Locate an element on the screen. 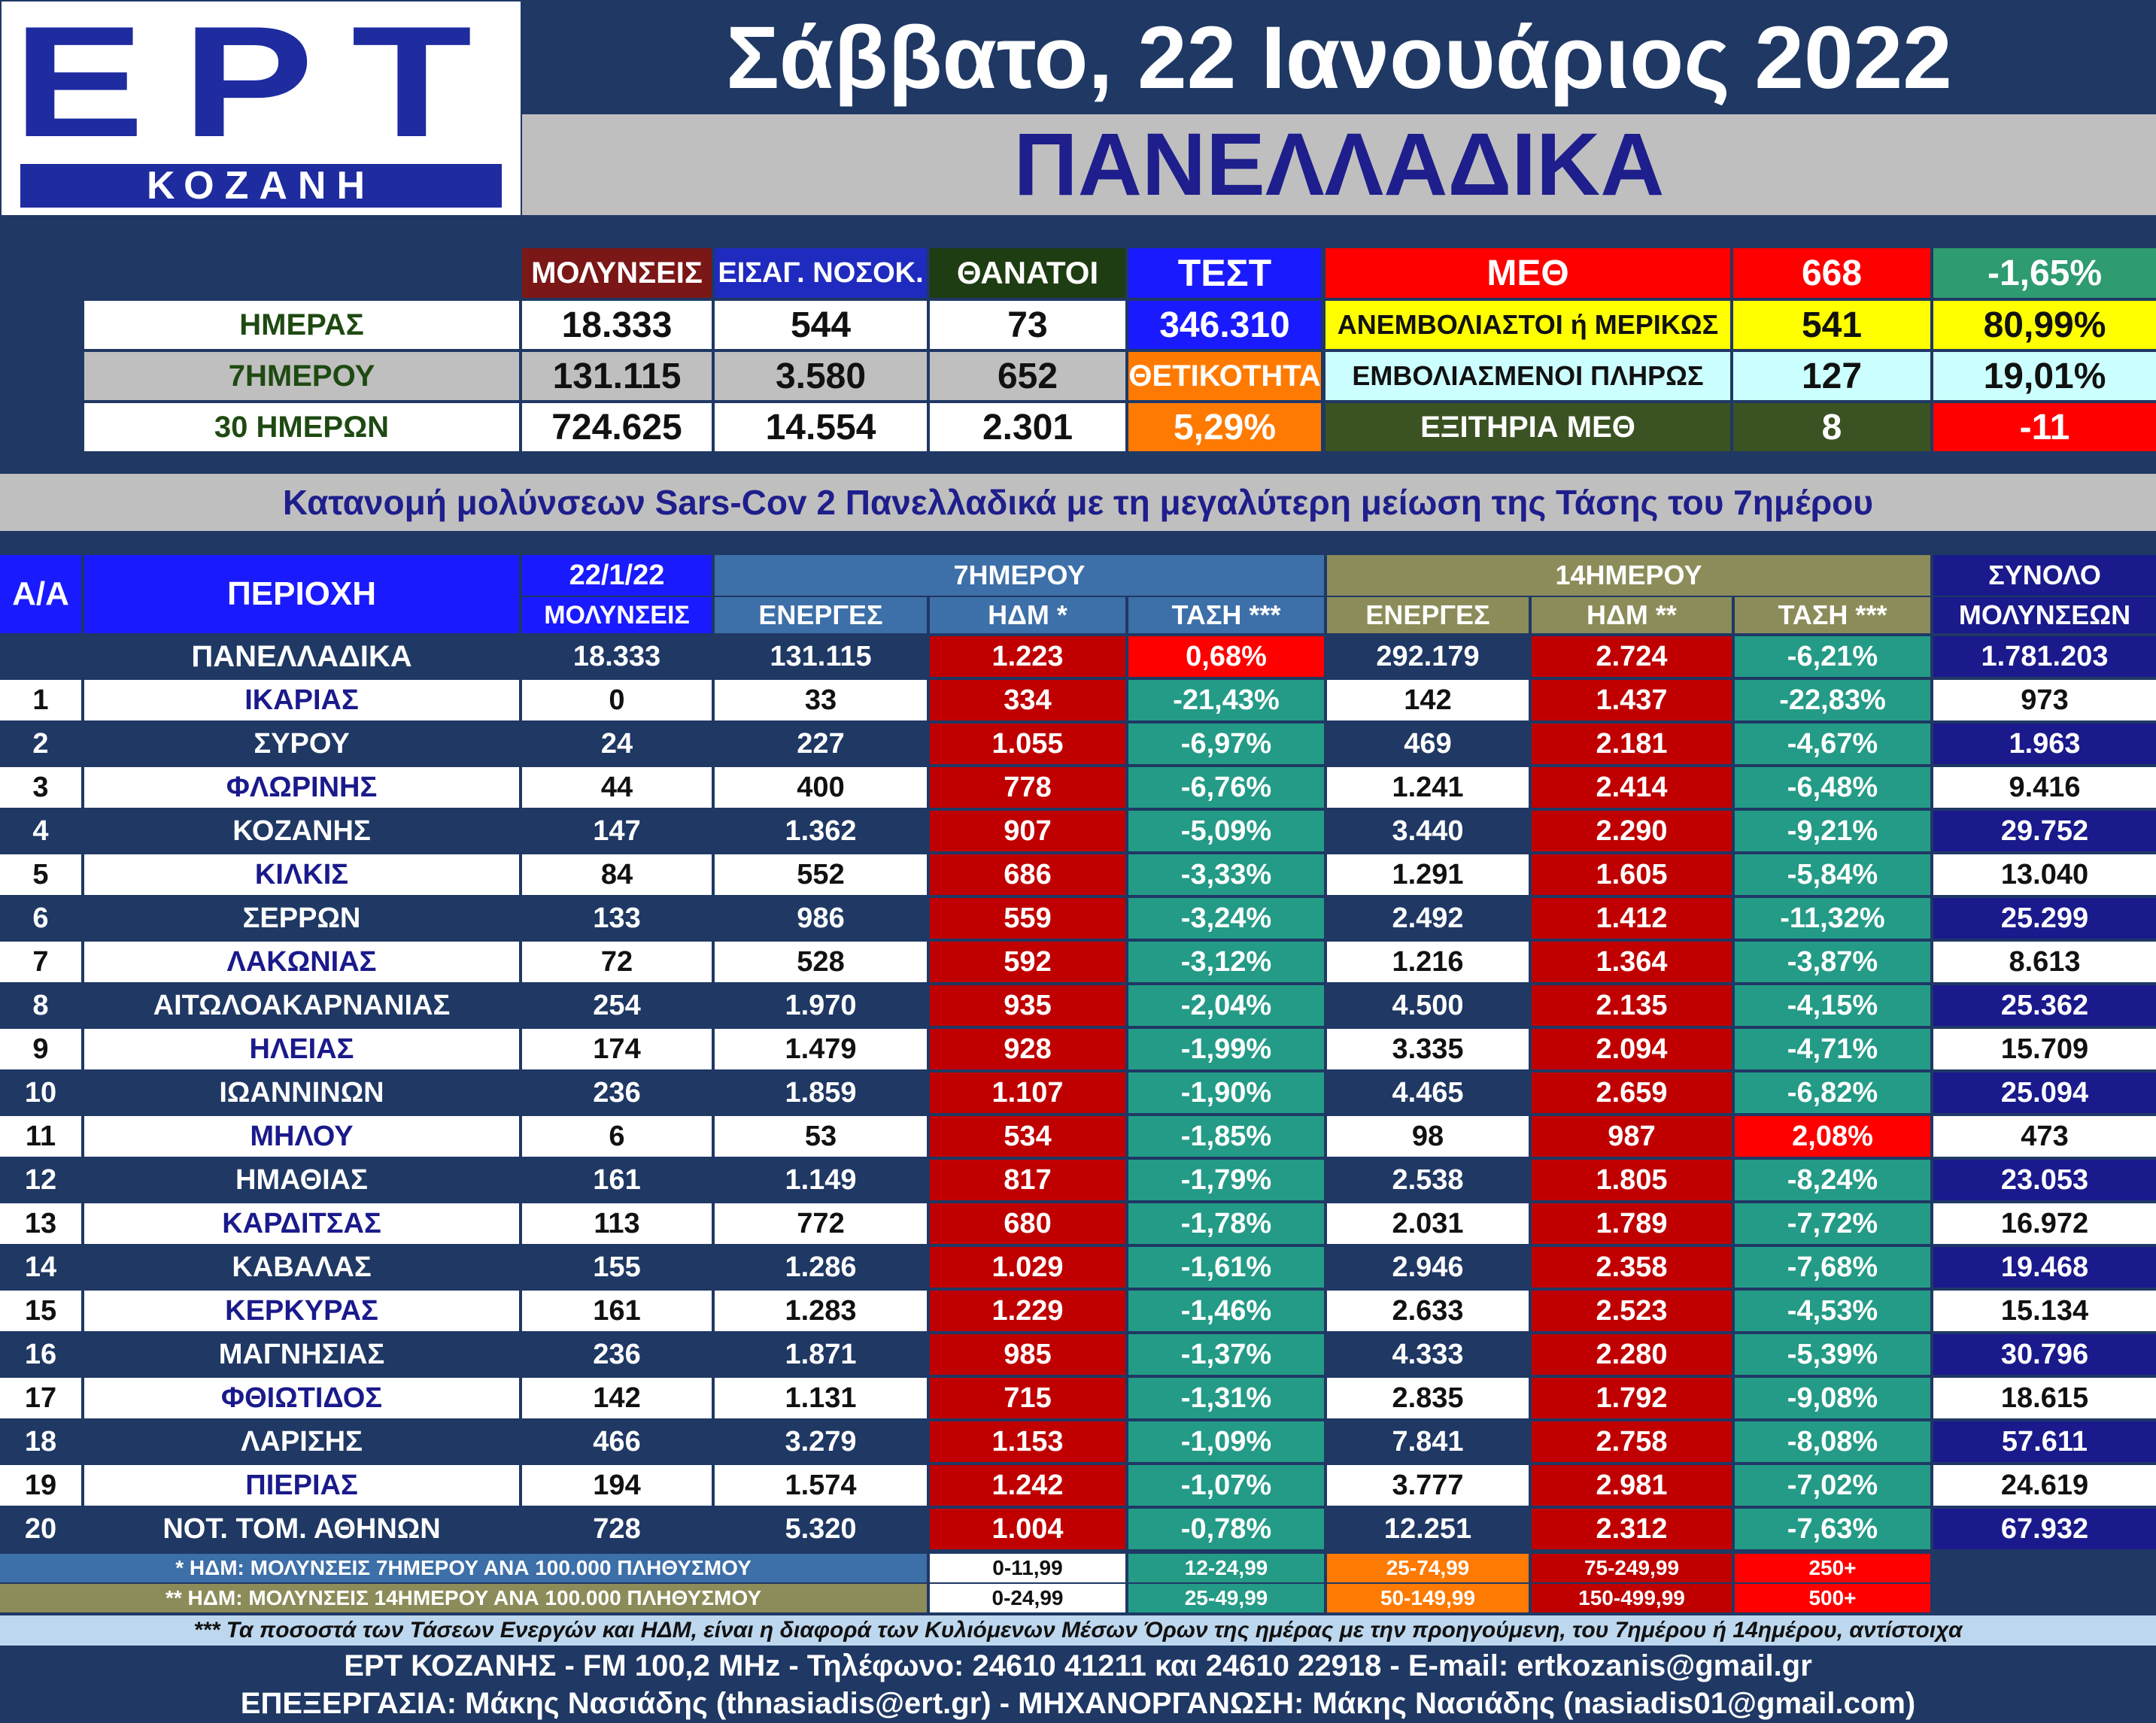 Image resolution: width=2156 pixels, height=1723 pixels. row-region-name: ΗΛΕΙΑΣ is located at coordinates (301, 1049).